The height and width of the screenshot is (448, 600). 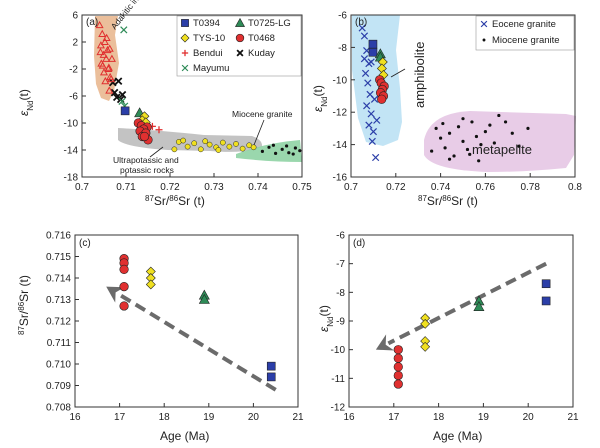 What do you see at coordinates (214, 187) in the screenshot?
I see `x-tick-label: 0.73` at bounding box center [214, 187].